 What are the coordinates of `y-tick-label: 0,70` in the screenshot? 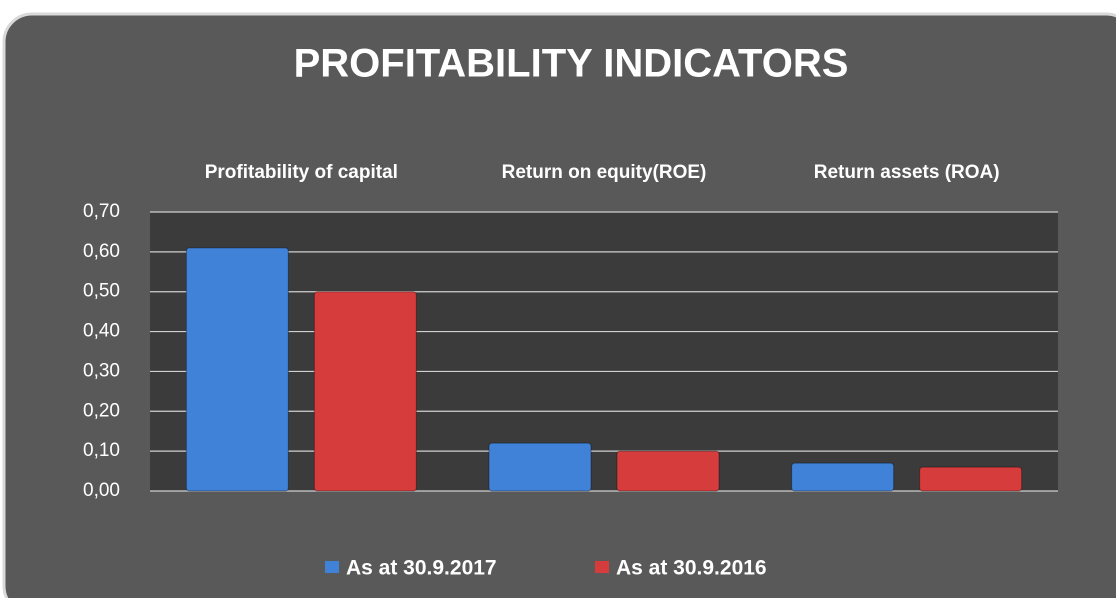 It's located at (101, 211).